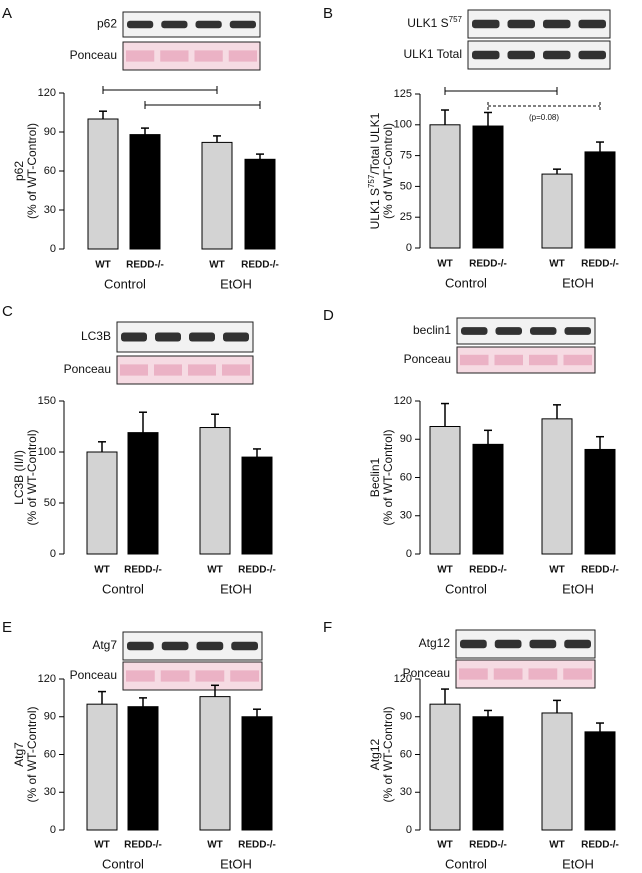 The image size is (642, 873). I want to click on y-tick-label: 60, so click(50, 754).